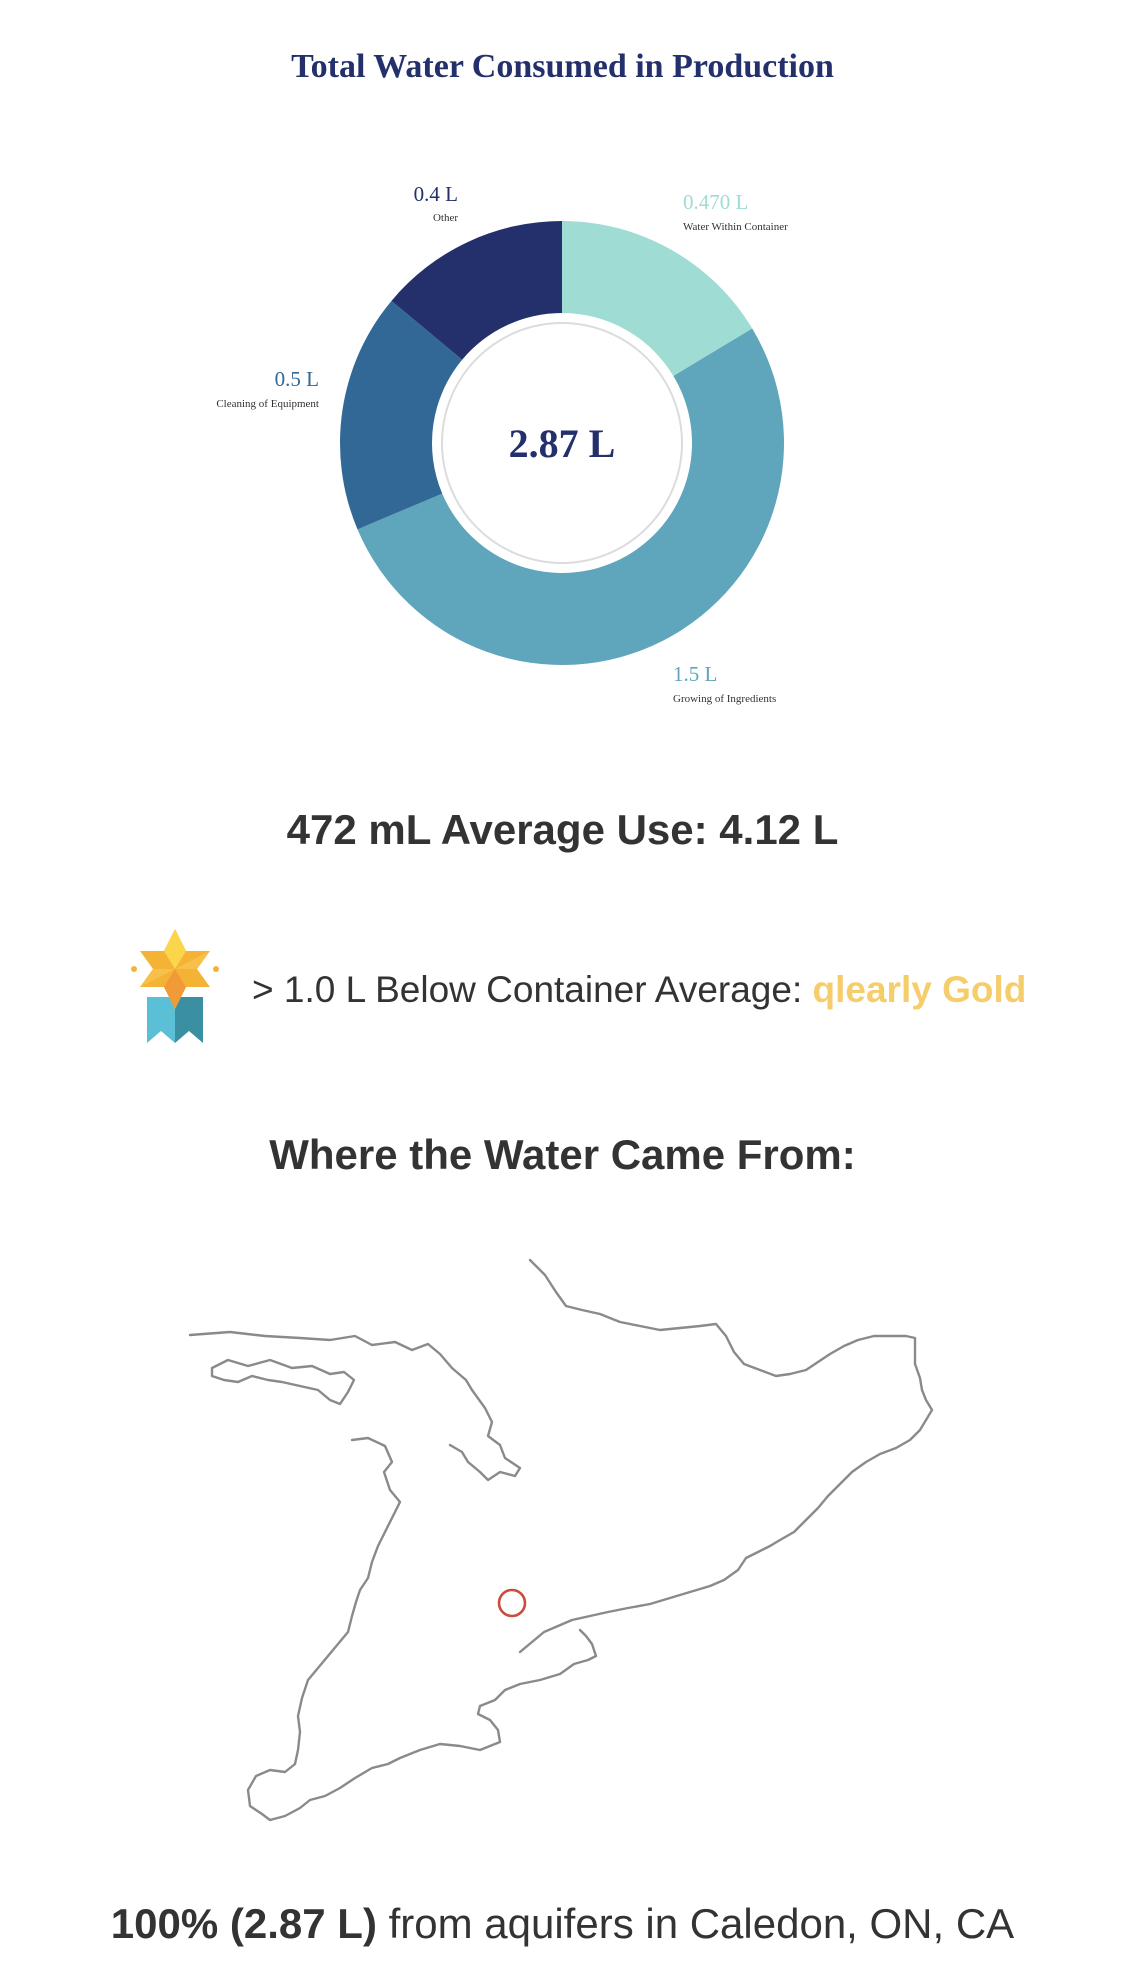 The width and height of the screenshot is (1125, 1985). What do you see at coordinates (735, 227) in the screenshot?
I see `label-name-water-within: Water Within Container` at bounding box center [735, 227].